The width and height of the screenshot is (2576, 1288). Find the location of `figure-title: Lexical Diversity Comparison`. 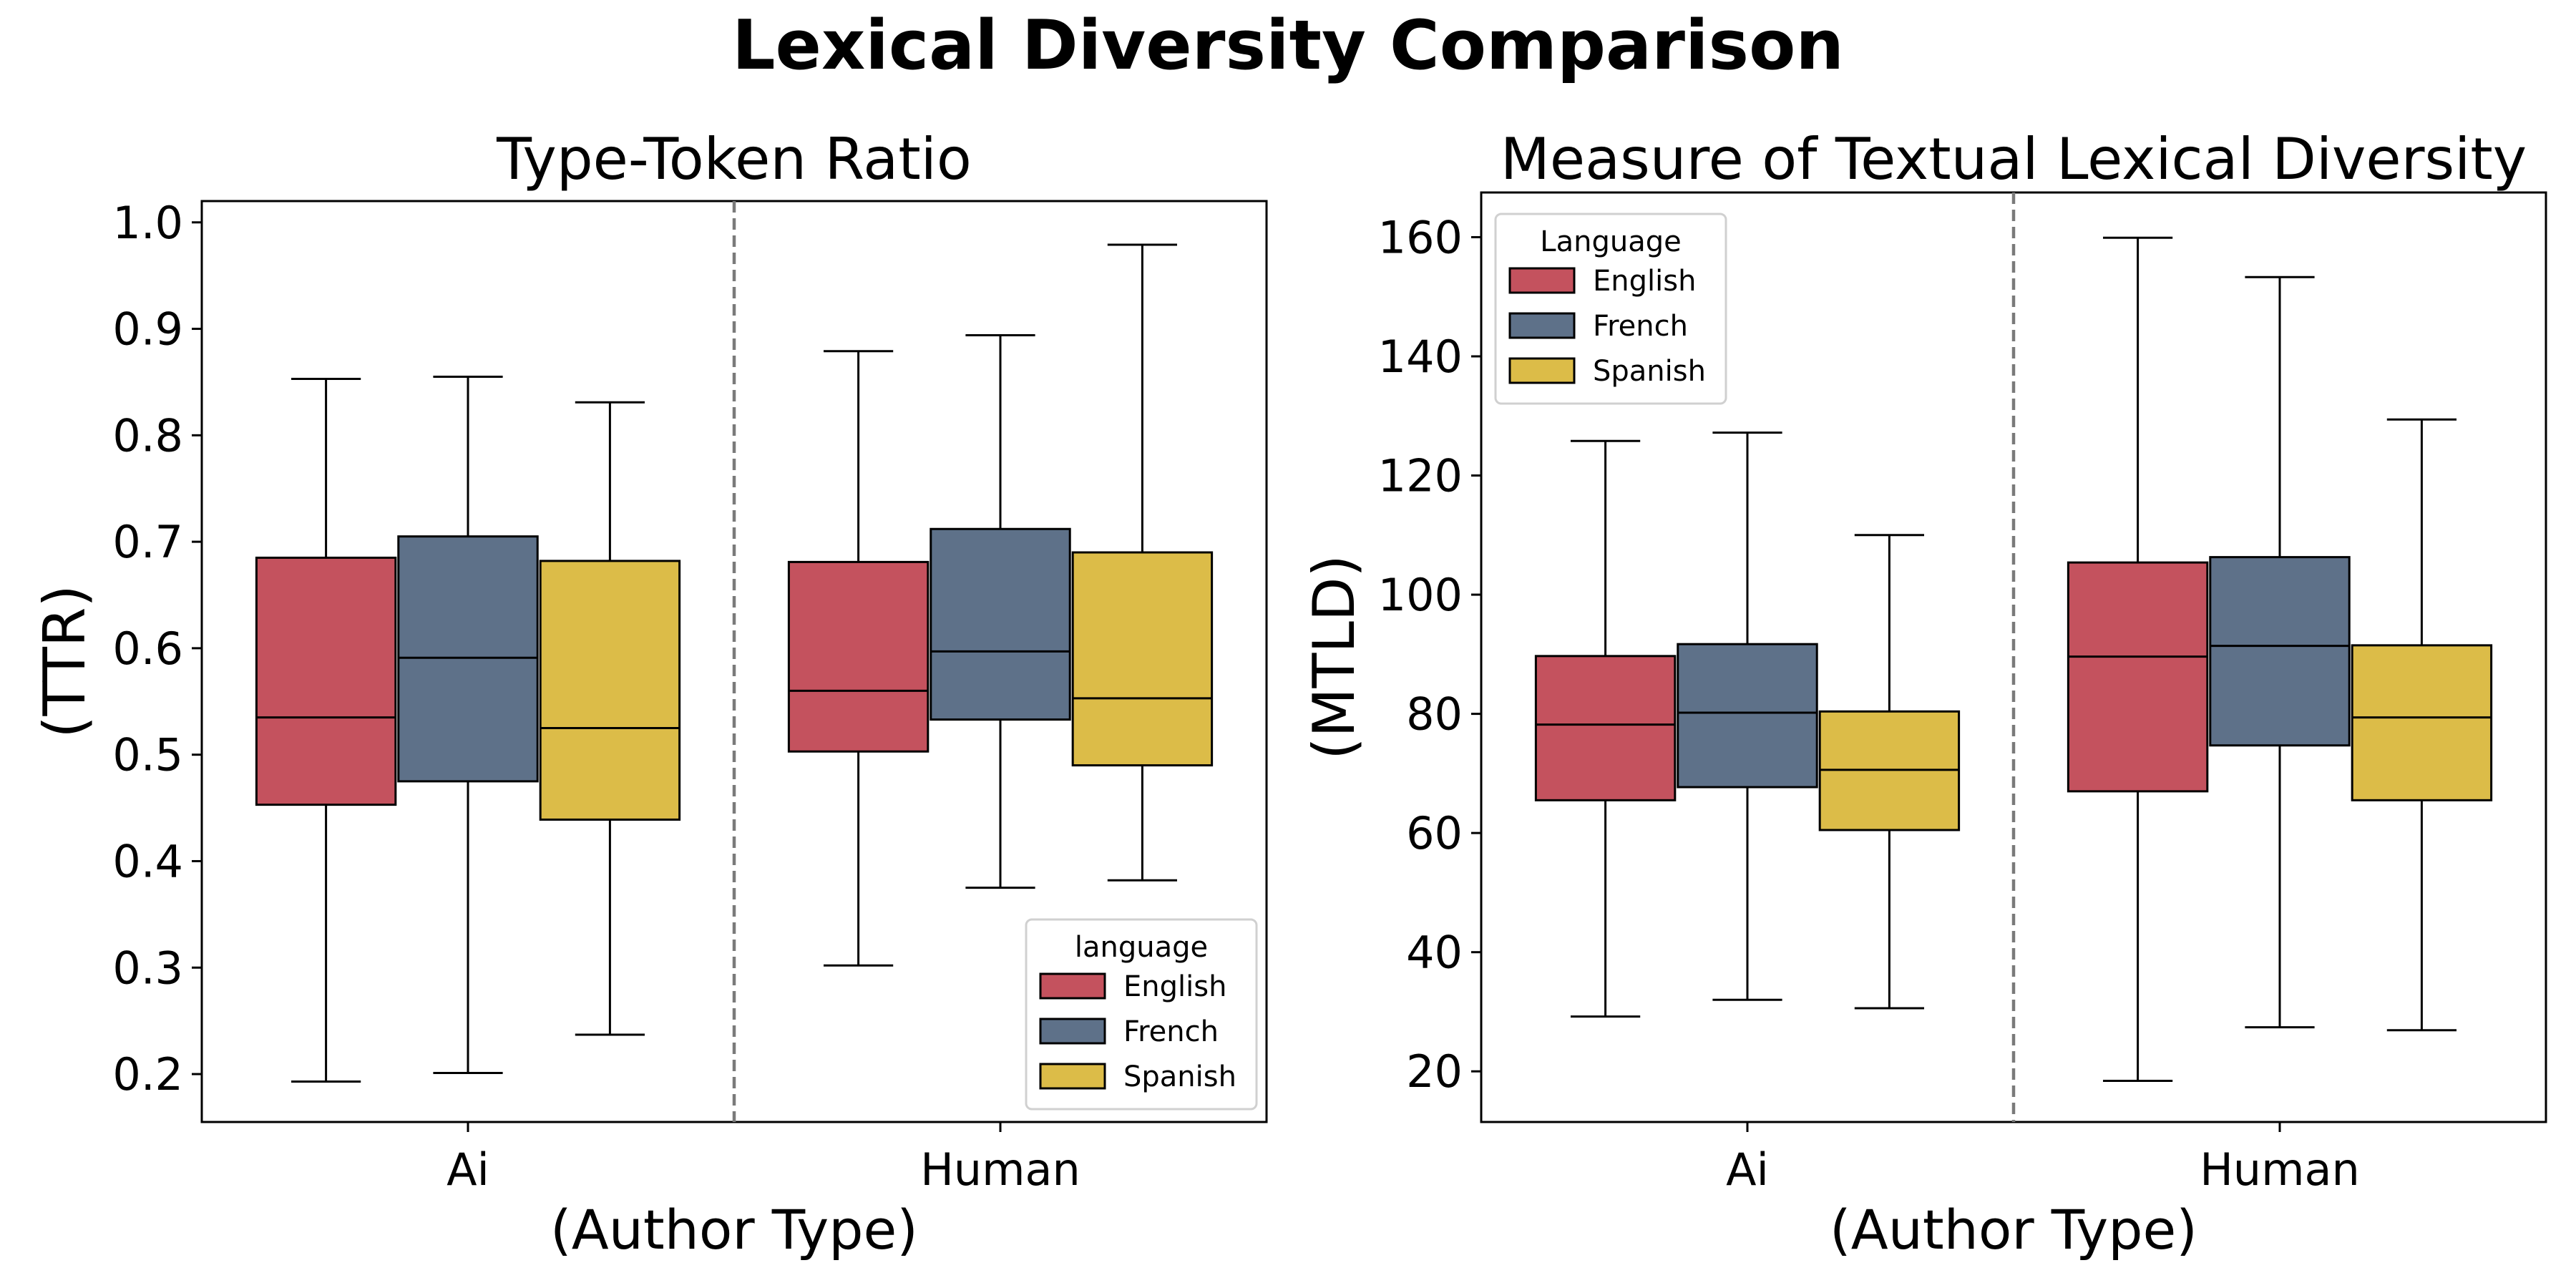

figure-title: Lexical Diversity Comparison is located at coordinates (1288, 45).